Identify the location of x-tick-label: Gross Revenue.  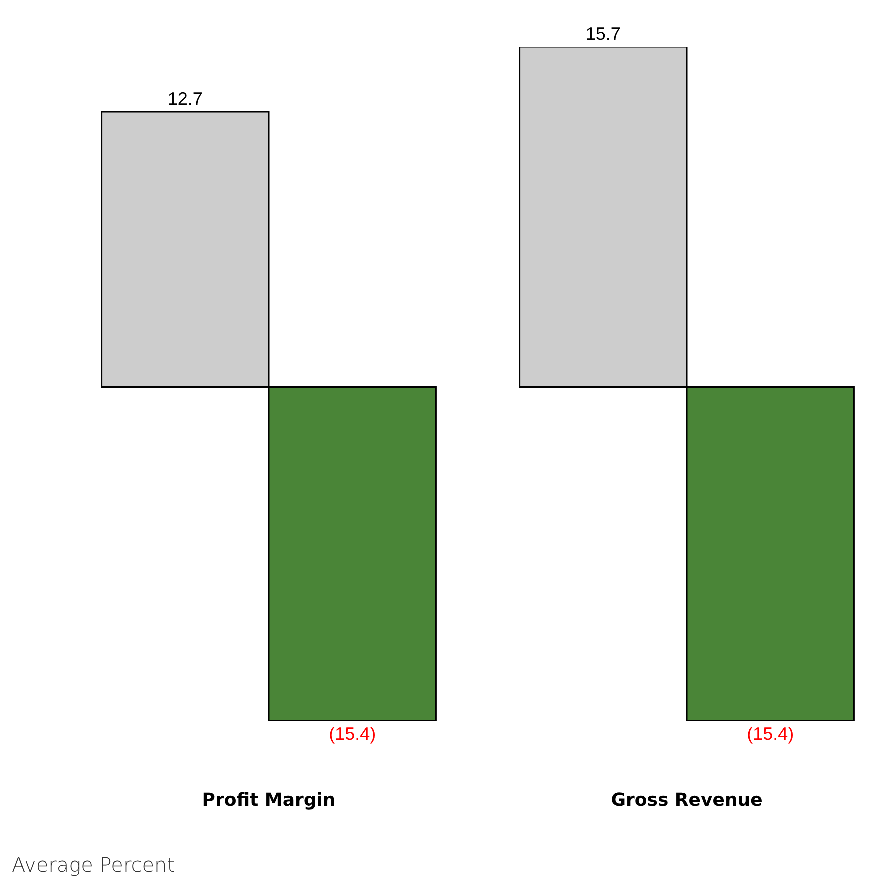
(687, 800).